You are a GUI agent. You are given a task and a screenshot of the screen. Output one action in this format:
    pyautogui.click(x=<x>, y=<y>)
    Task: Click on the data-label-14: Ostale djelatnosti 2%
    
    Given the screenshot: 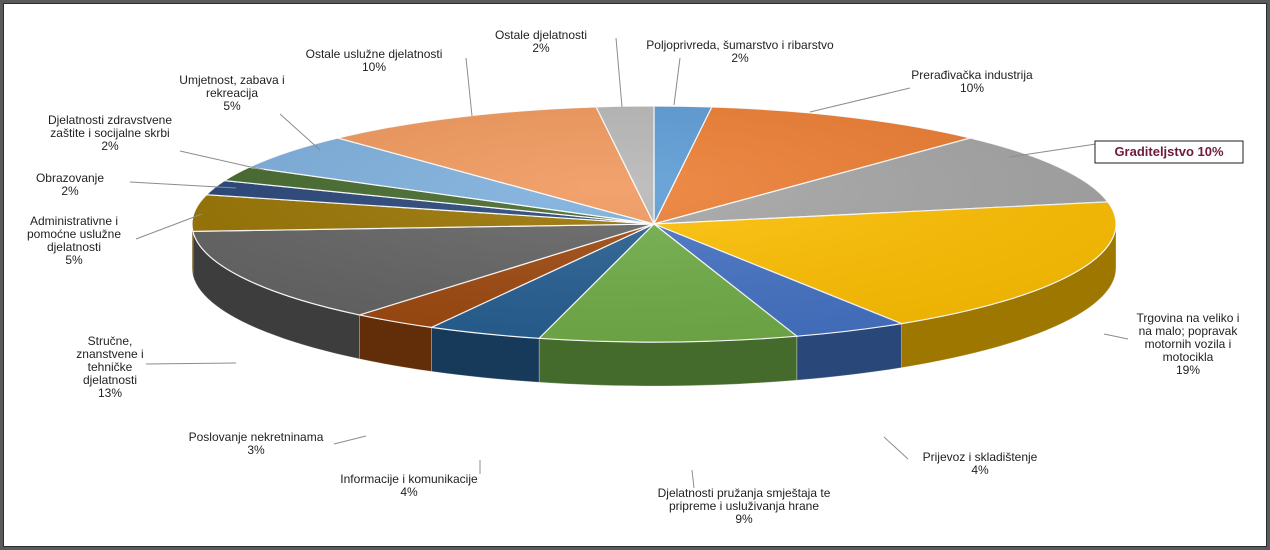 What is the action you would take?
    pyautogui.click(x=541, y=41)
    